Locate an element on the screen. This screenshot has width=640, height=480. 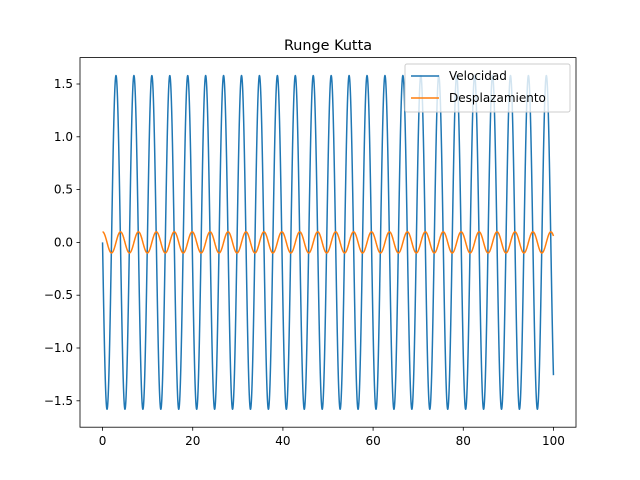
x-tick-label: 80 is located at coordinates (463, 441).